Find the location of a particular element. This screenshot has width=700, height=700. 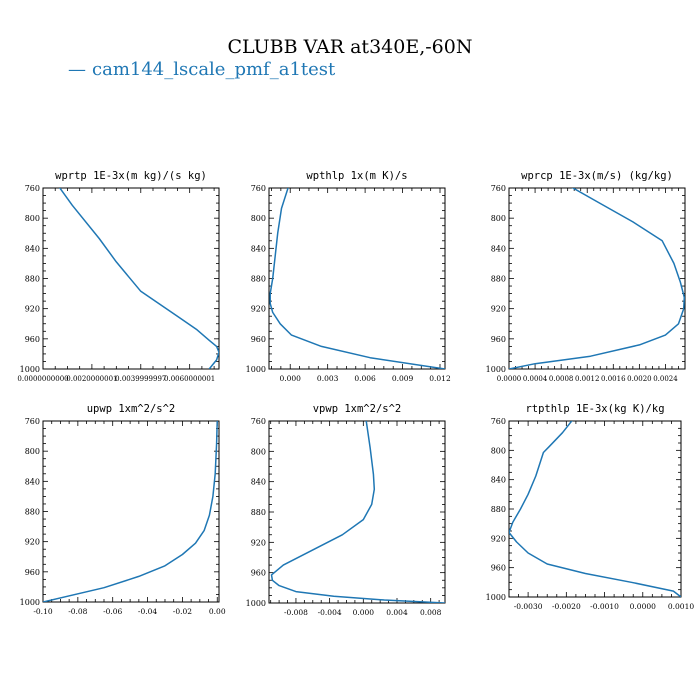

x-tick-label: 0.0060000001 is located at coordinates (189, 379).